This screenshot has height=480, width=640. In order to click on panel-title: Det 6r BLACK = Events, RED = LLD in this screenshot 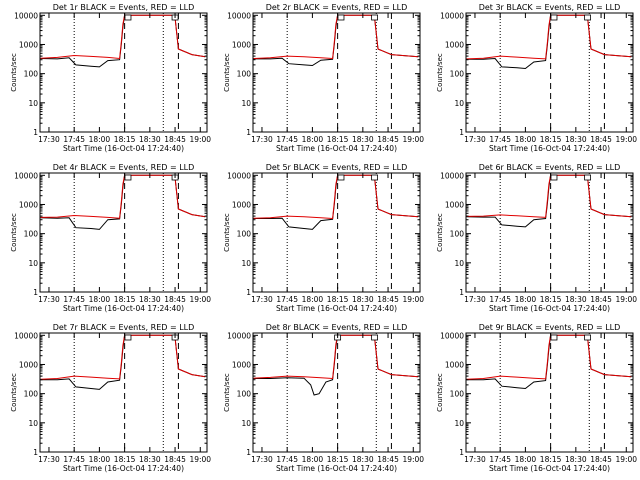, I will do `click(550, 167)`.